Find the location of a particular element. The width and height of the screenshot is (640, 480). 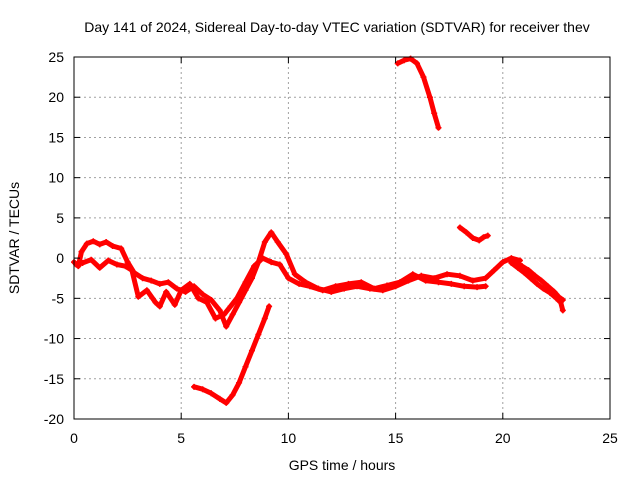

y-tick-label: -10 is located at coordinates (54, 339).